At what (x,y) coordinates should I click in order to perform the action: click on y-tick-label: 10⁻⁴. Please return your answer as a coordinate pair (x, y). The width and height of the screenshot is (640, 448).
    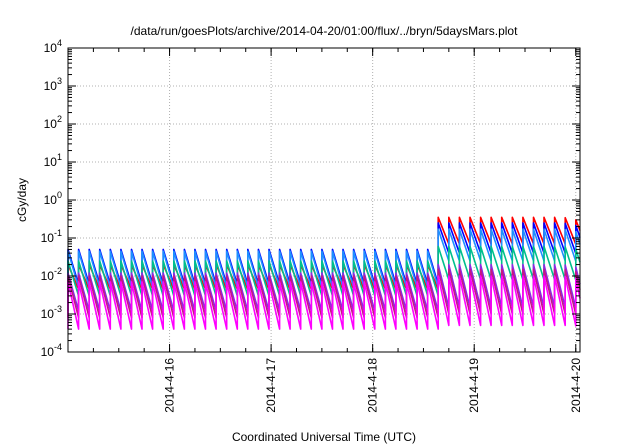
    Looking at the image, I should click on (51, 350).